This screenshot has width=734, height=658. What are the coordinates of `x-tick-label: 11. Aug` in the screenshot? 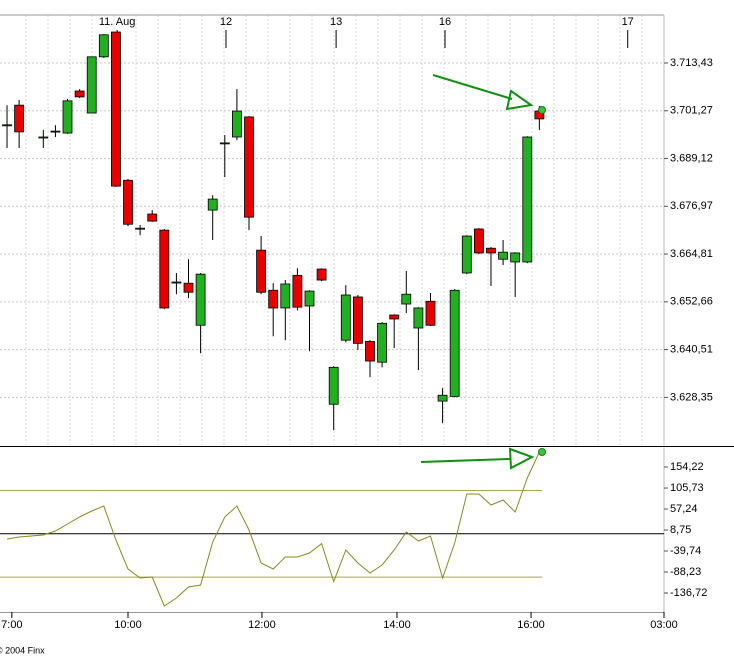 It's located at (117, 22).